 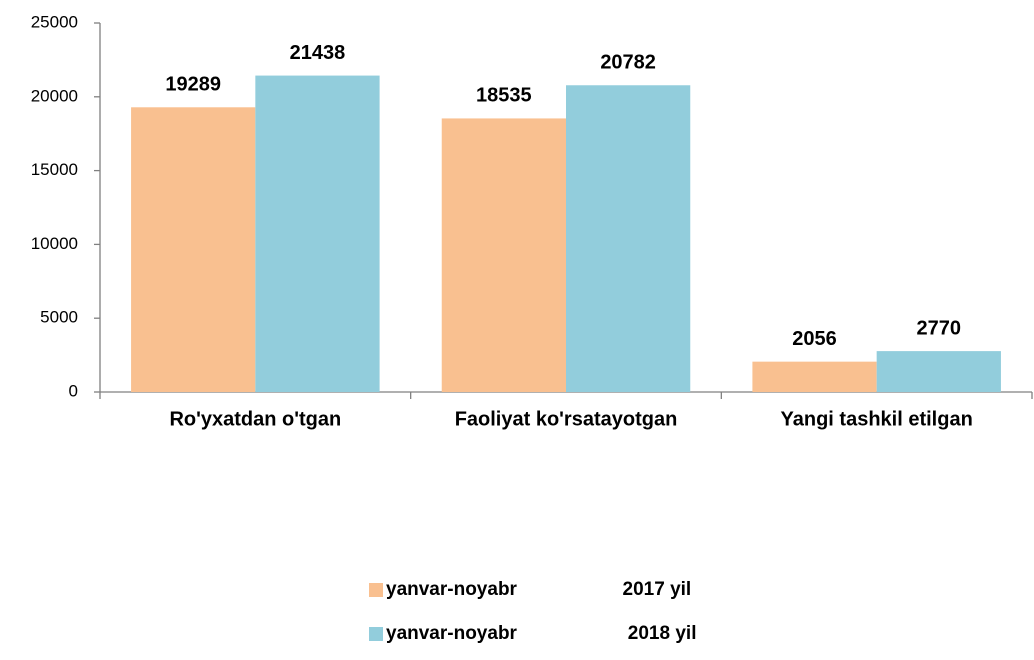 I want to click on data-label: 18535, so click(x=504, y=96).